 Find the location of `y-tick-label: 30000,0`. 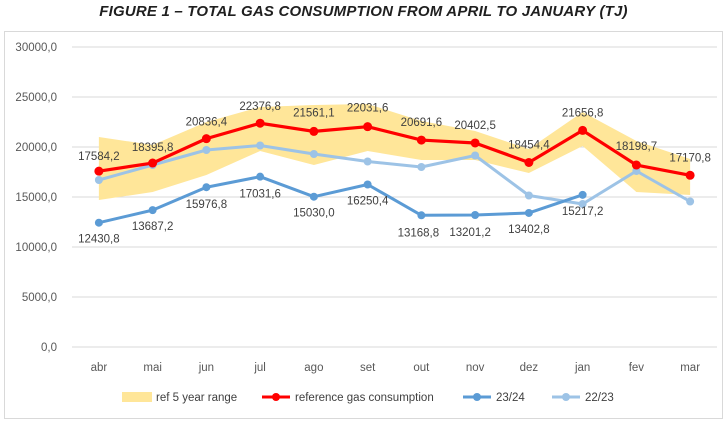

y-tick-label: 30000,0 is located at coordinates (36, 48).